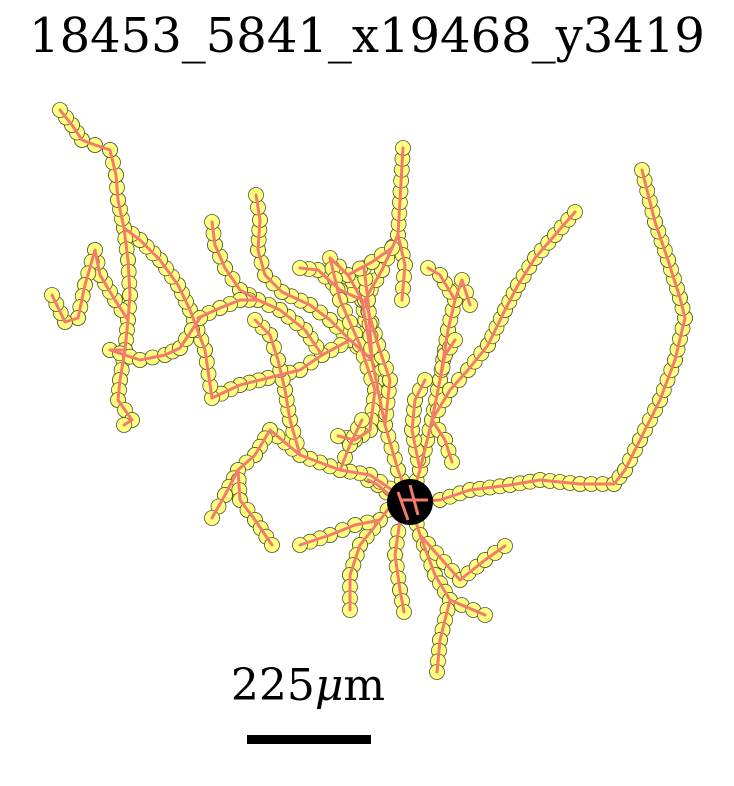 This screenshot has height=786, width=734. I want to click on soma, so click(410, 502).